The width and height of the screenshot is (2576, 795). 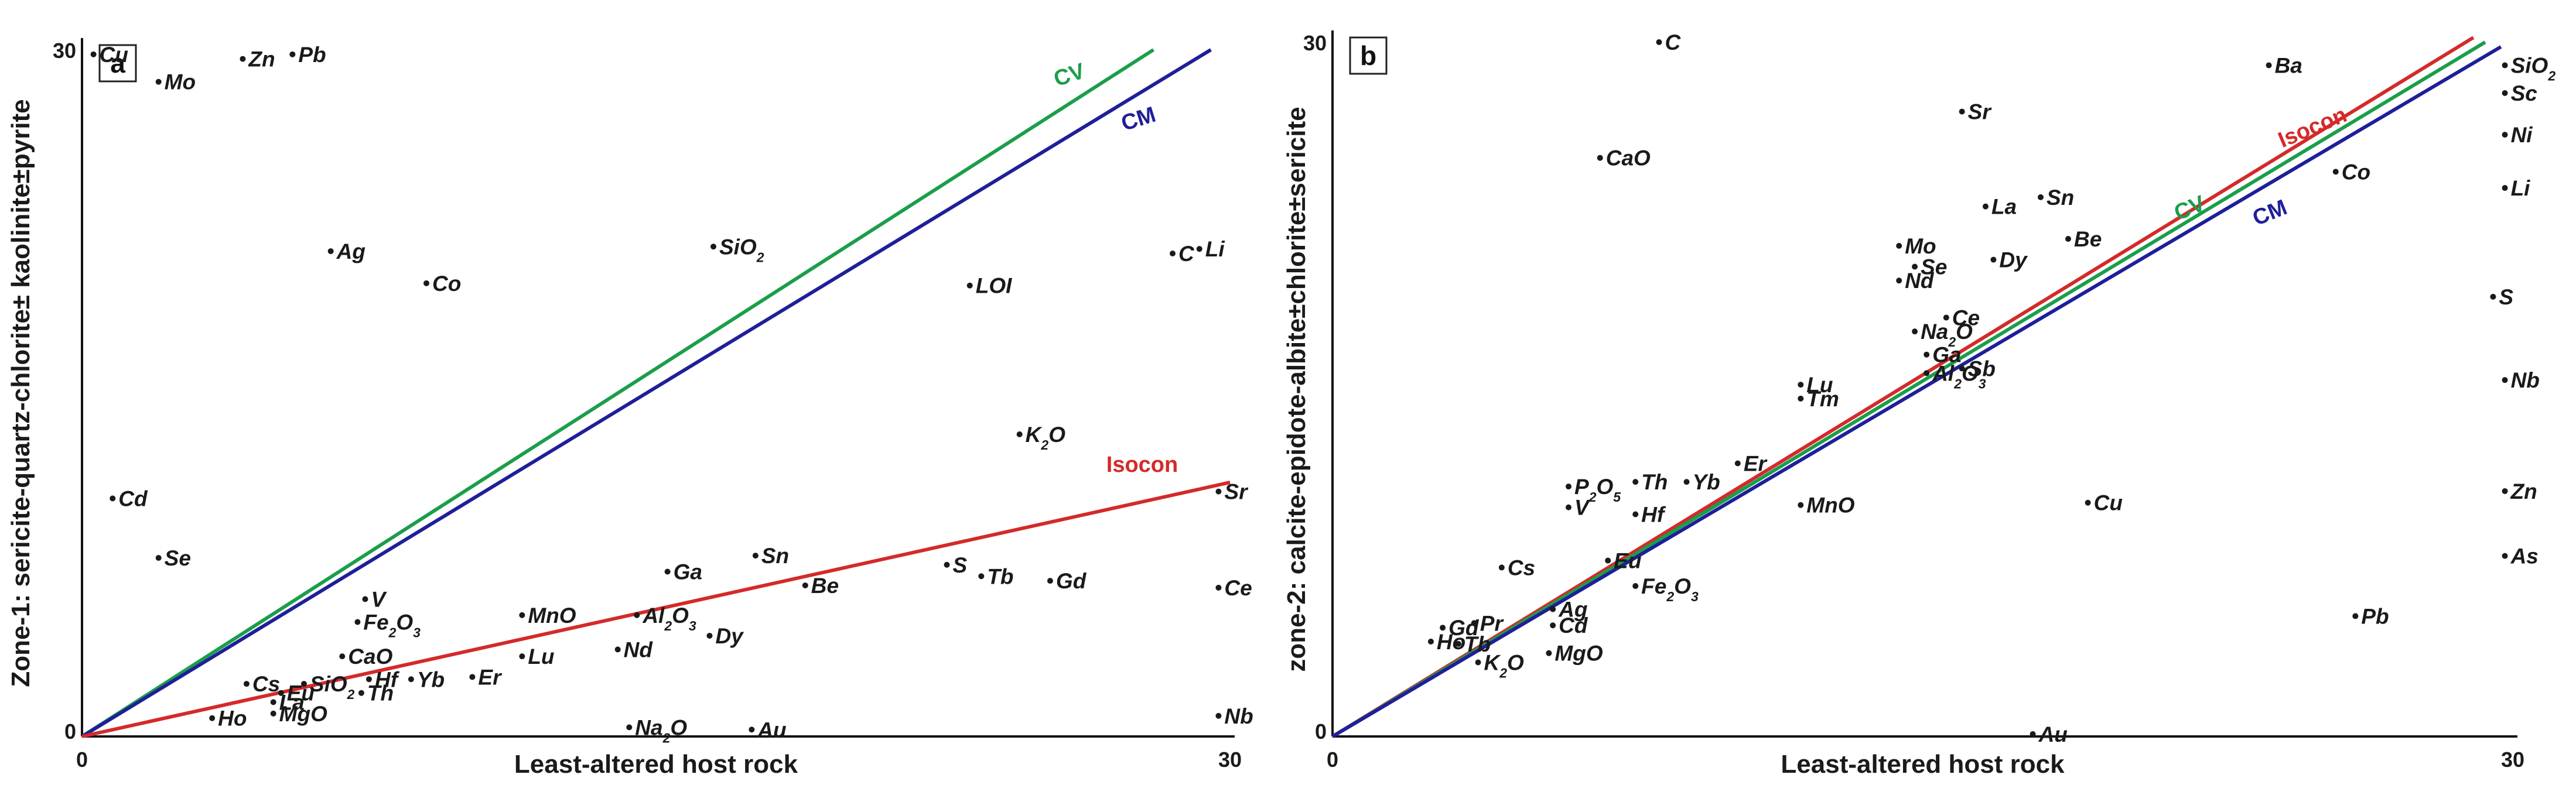 What do you see at coordinates (159, 82) in the screenshot?
I see `point-marker-mo` at bounding box center [159, 82].